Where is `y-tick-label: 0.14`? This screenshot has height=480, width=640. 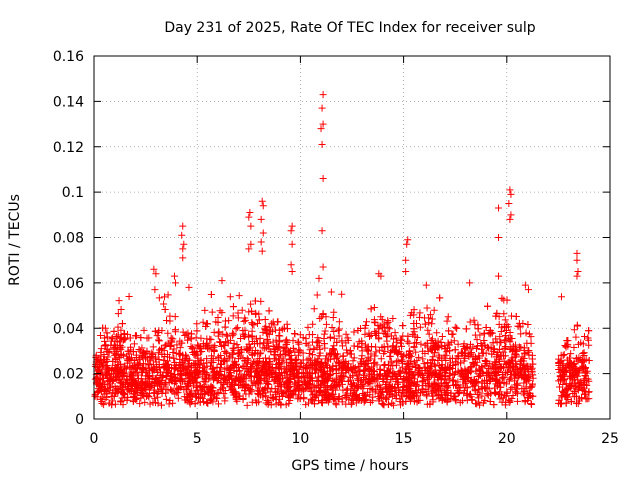
y-tick-label: 0.14 is located at coordinates (68, 102).